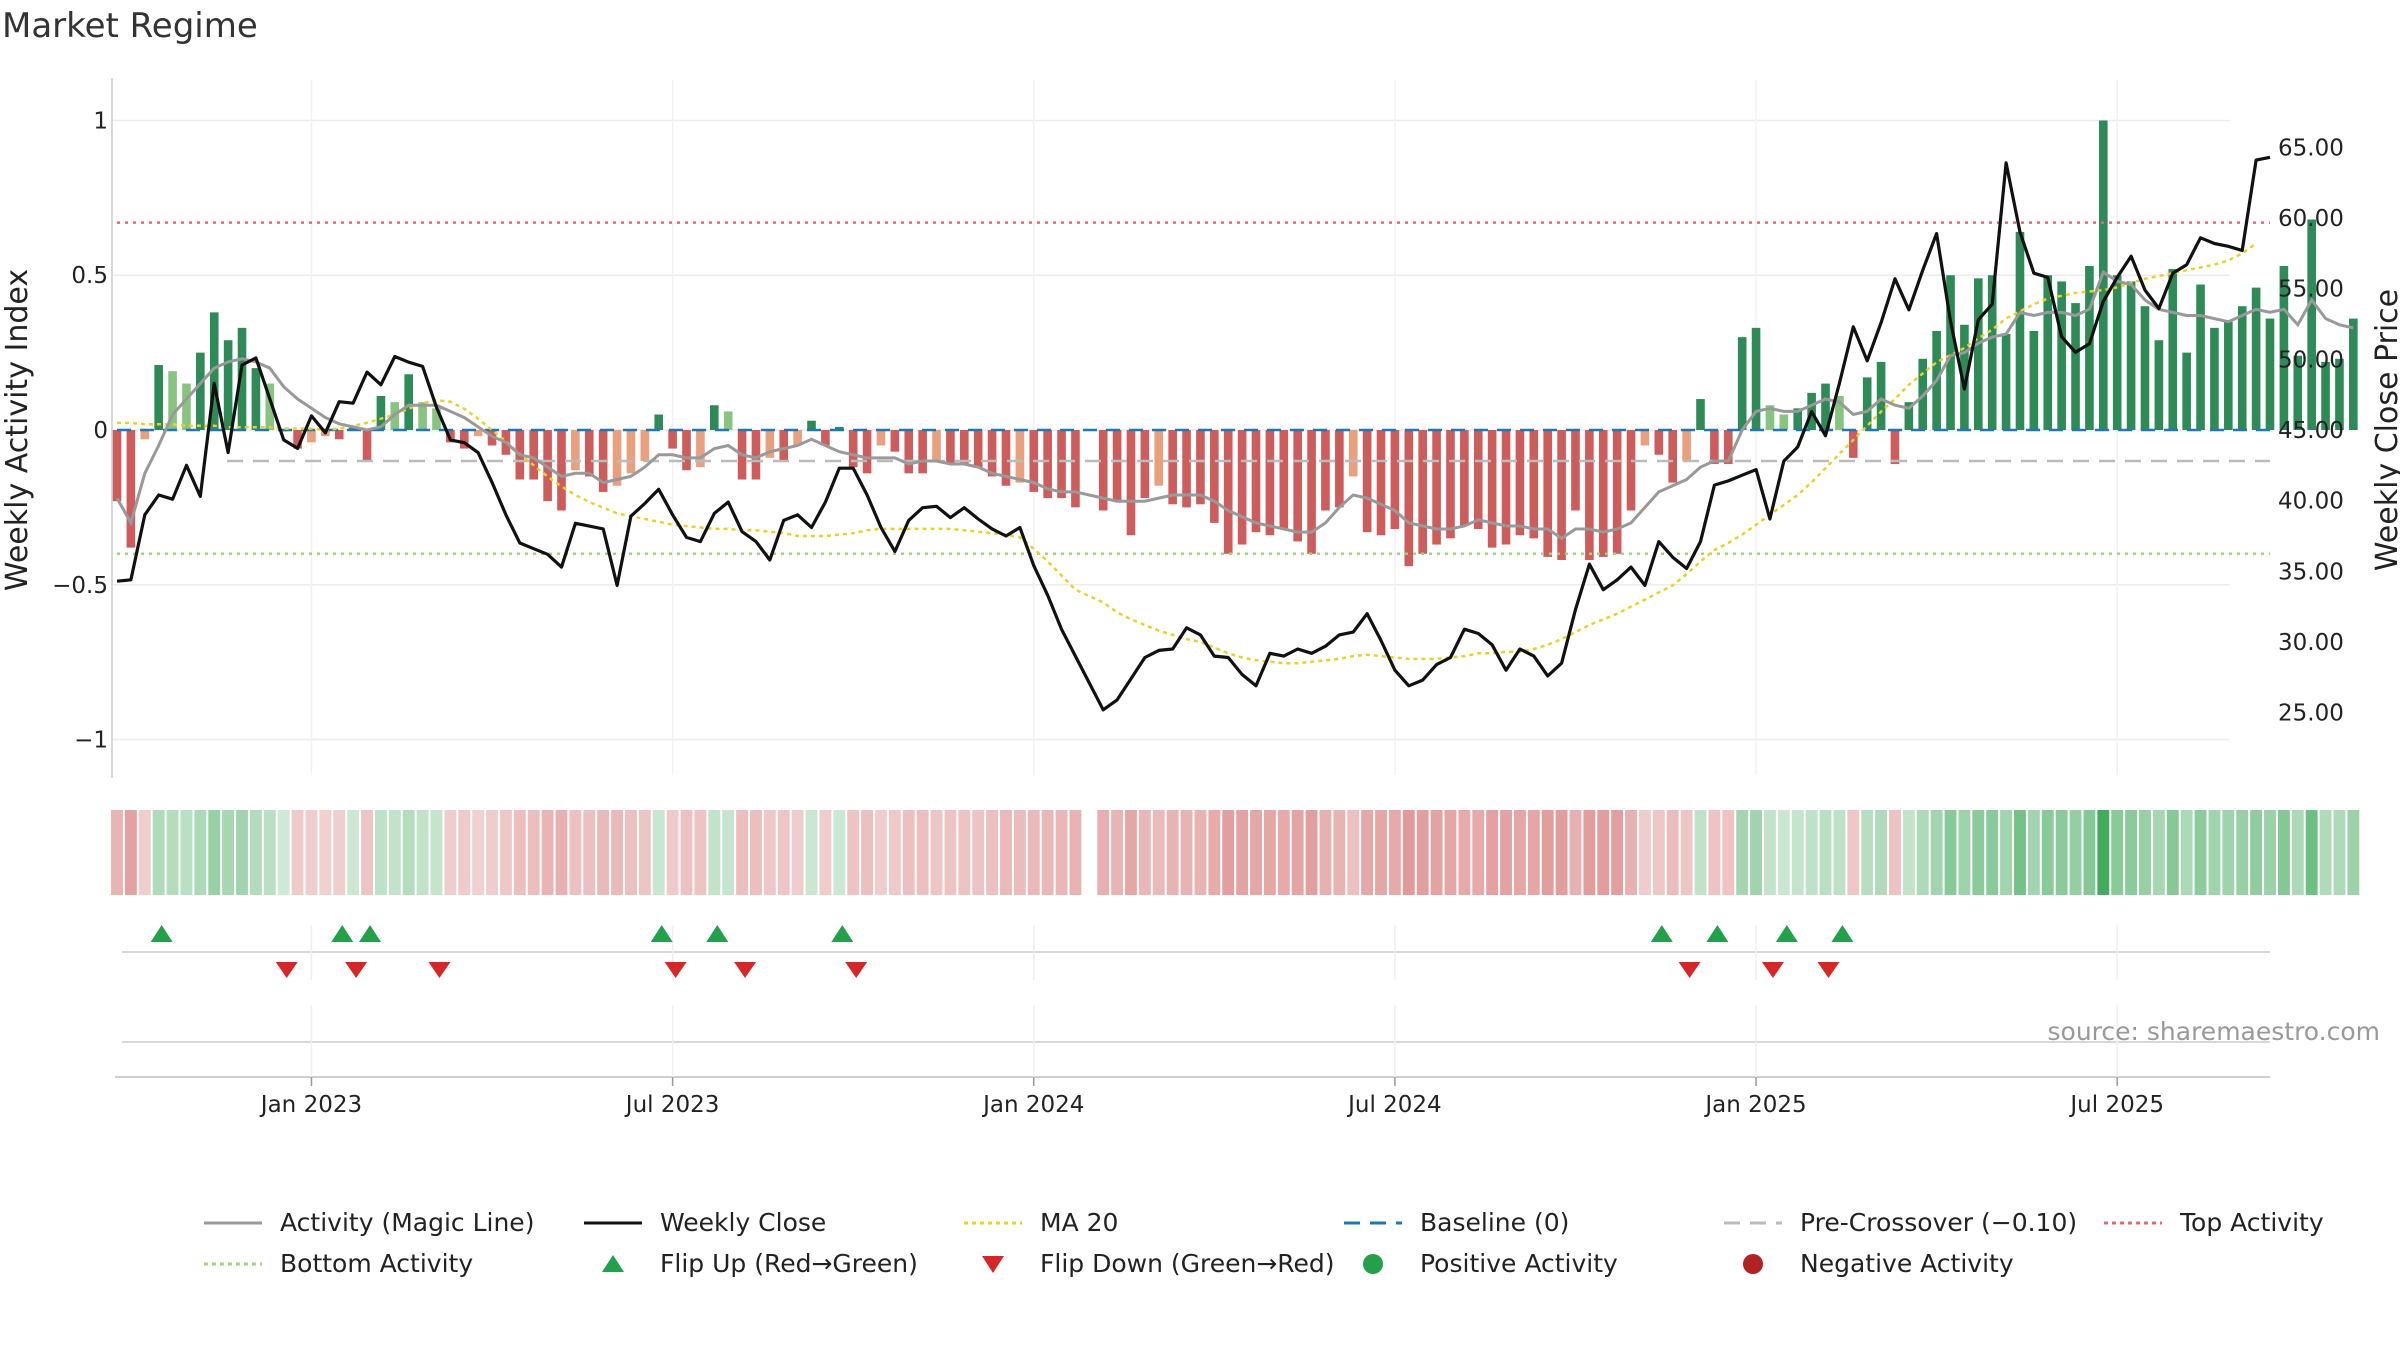 This screenshot has height=1350, width=2400. Describe the element at coordinates (1187, 1263) in the screenshot. I see `legend-label: Flip Down (Green→Red)` at that location.